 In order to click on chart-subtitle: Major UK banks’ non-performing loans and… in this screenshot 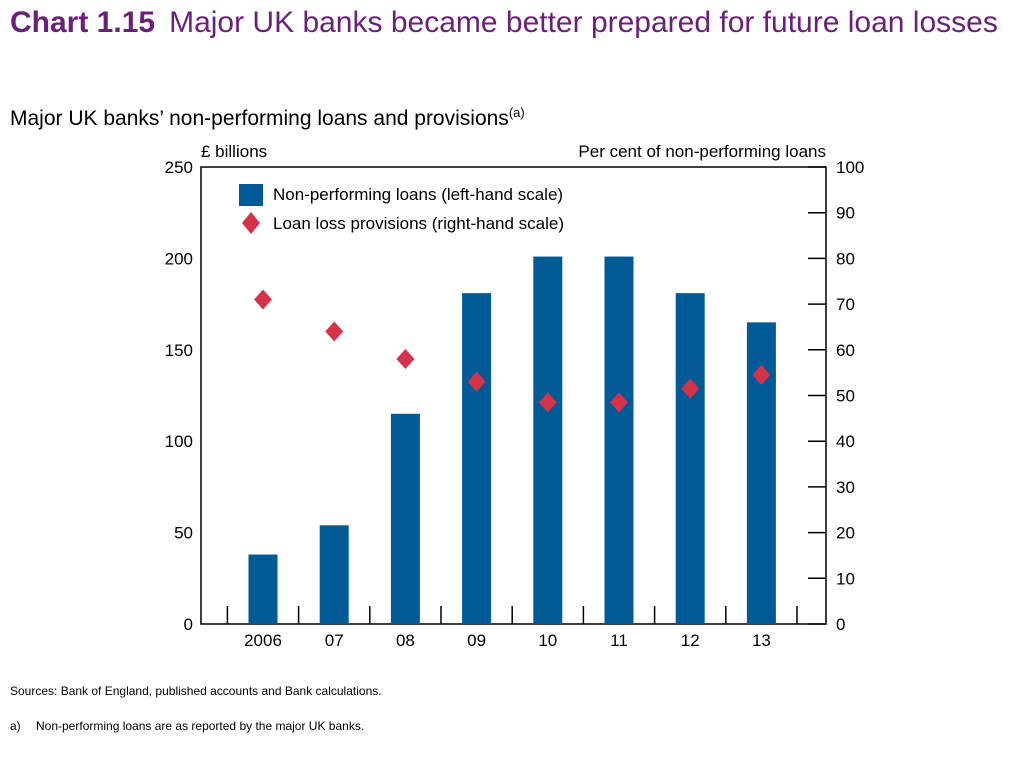, I will do `click(267, 116)`.